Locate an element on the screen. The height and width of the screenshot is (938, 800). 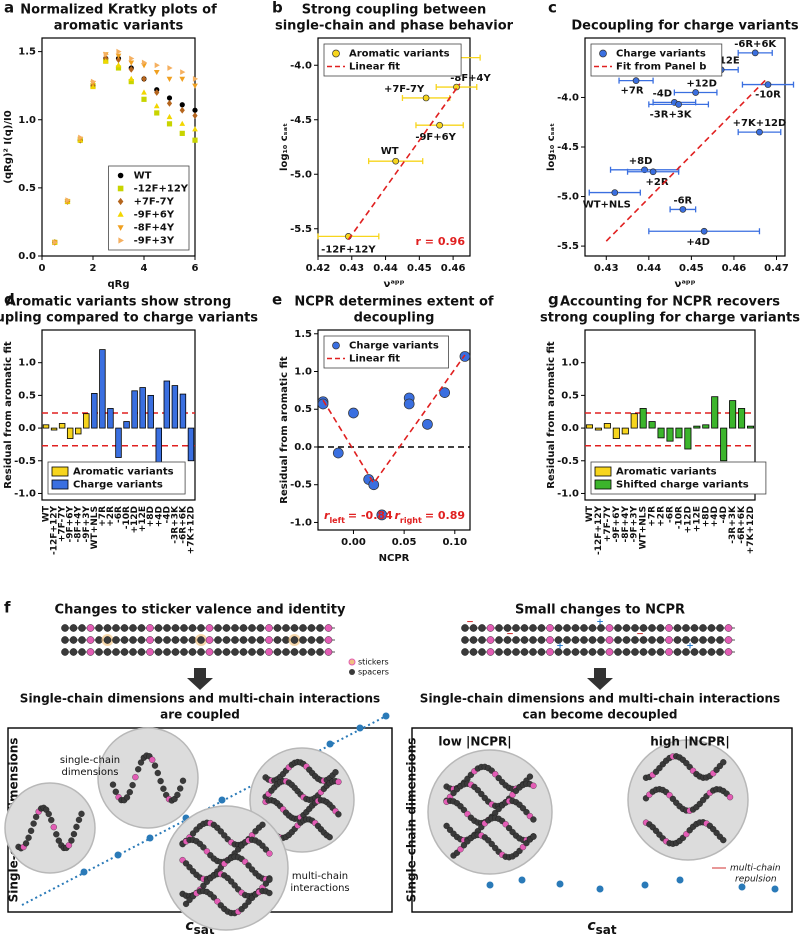
y-tick-label: 0.5 is located at coordinates (303, 409).